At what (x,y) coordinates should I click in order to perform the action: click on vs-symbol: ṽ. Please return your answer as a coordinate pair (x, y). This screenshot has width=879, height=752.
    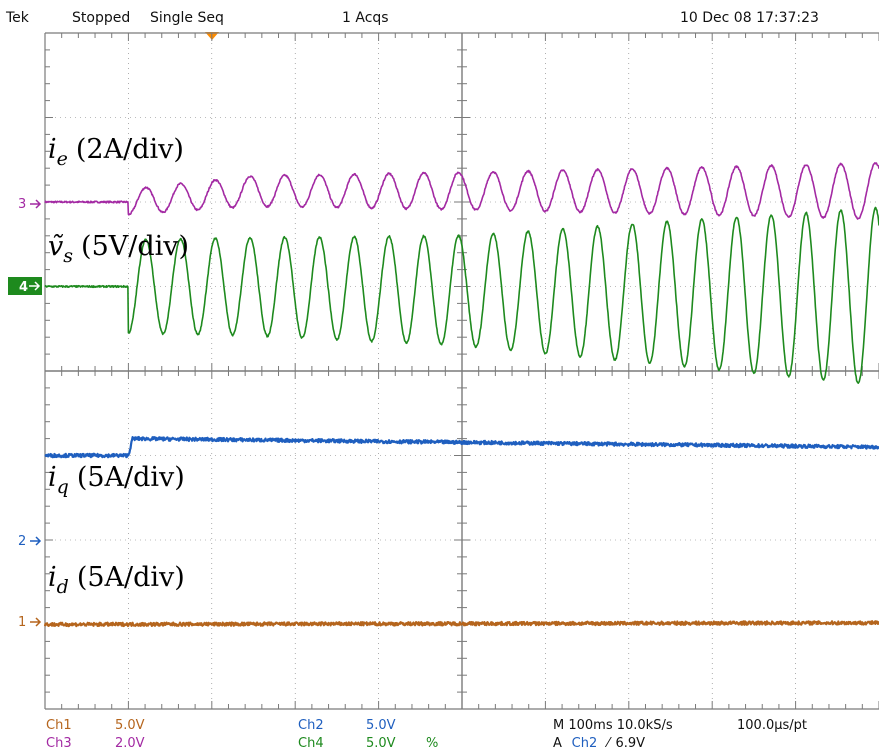
    Looking at the image, I should click on (56, 246).